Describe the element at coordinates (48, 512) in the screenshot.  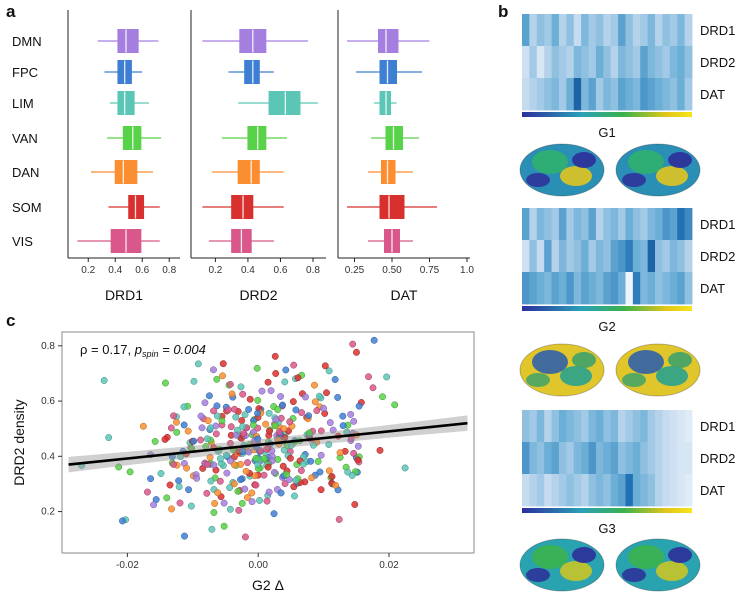
I see `y-tick-label: 0.2` at that location.